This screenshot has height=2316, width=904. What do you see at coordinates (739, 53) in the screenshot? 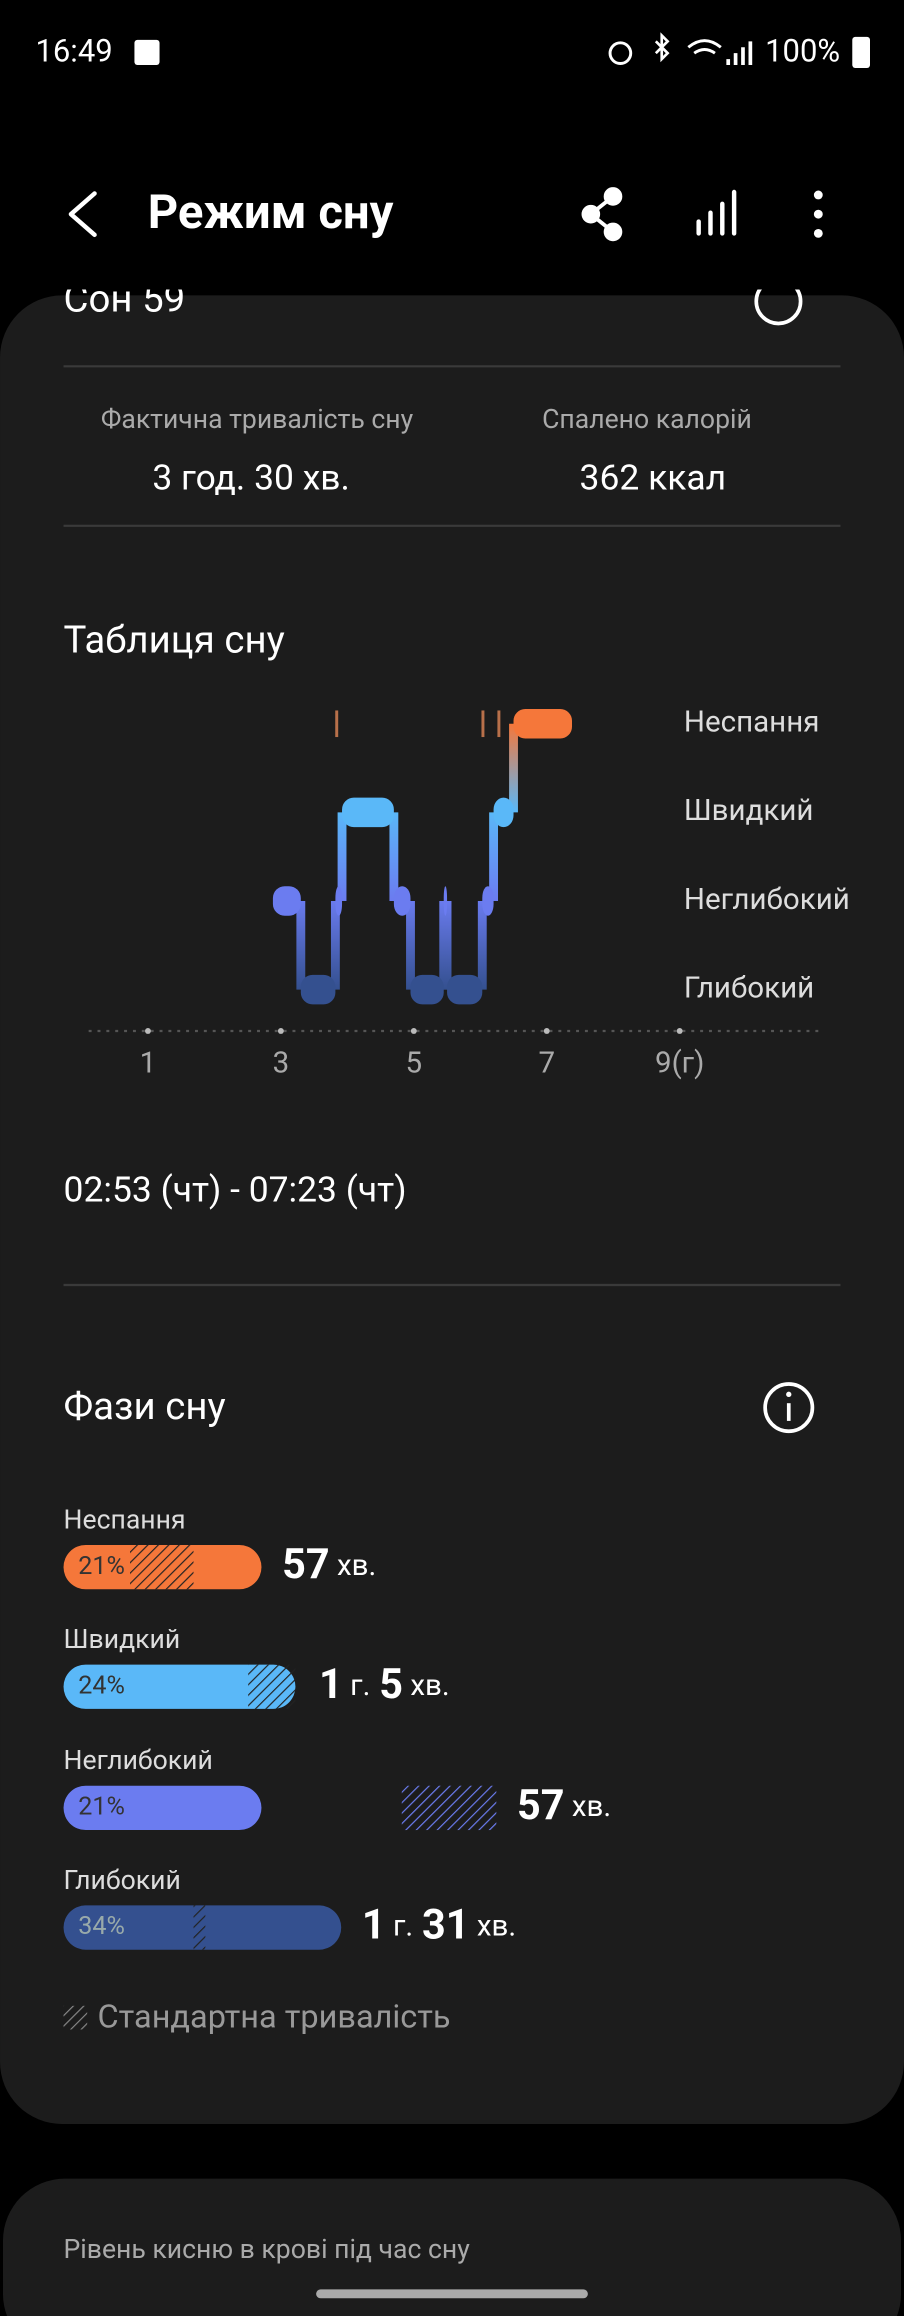
I see `signal-icon` at bounding box center [739, 53].